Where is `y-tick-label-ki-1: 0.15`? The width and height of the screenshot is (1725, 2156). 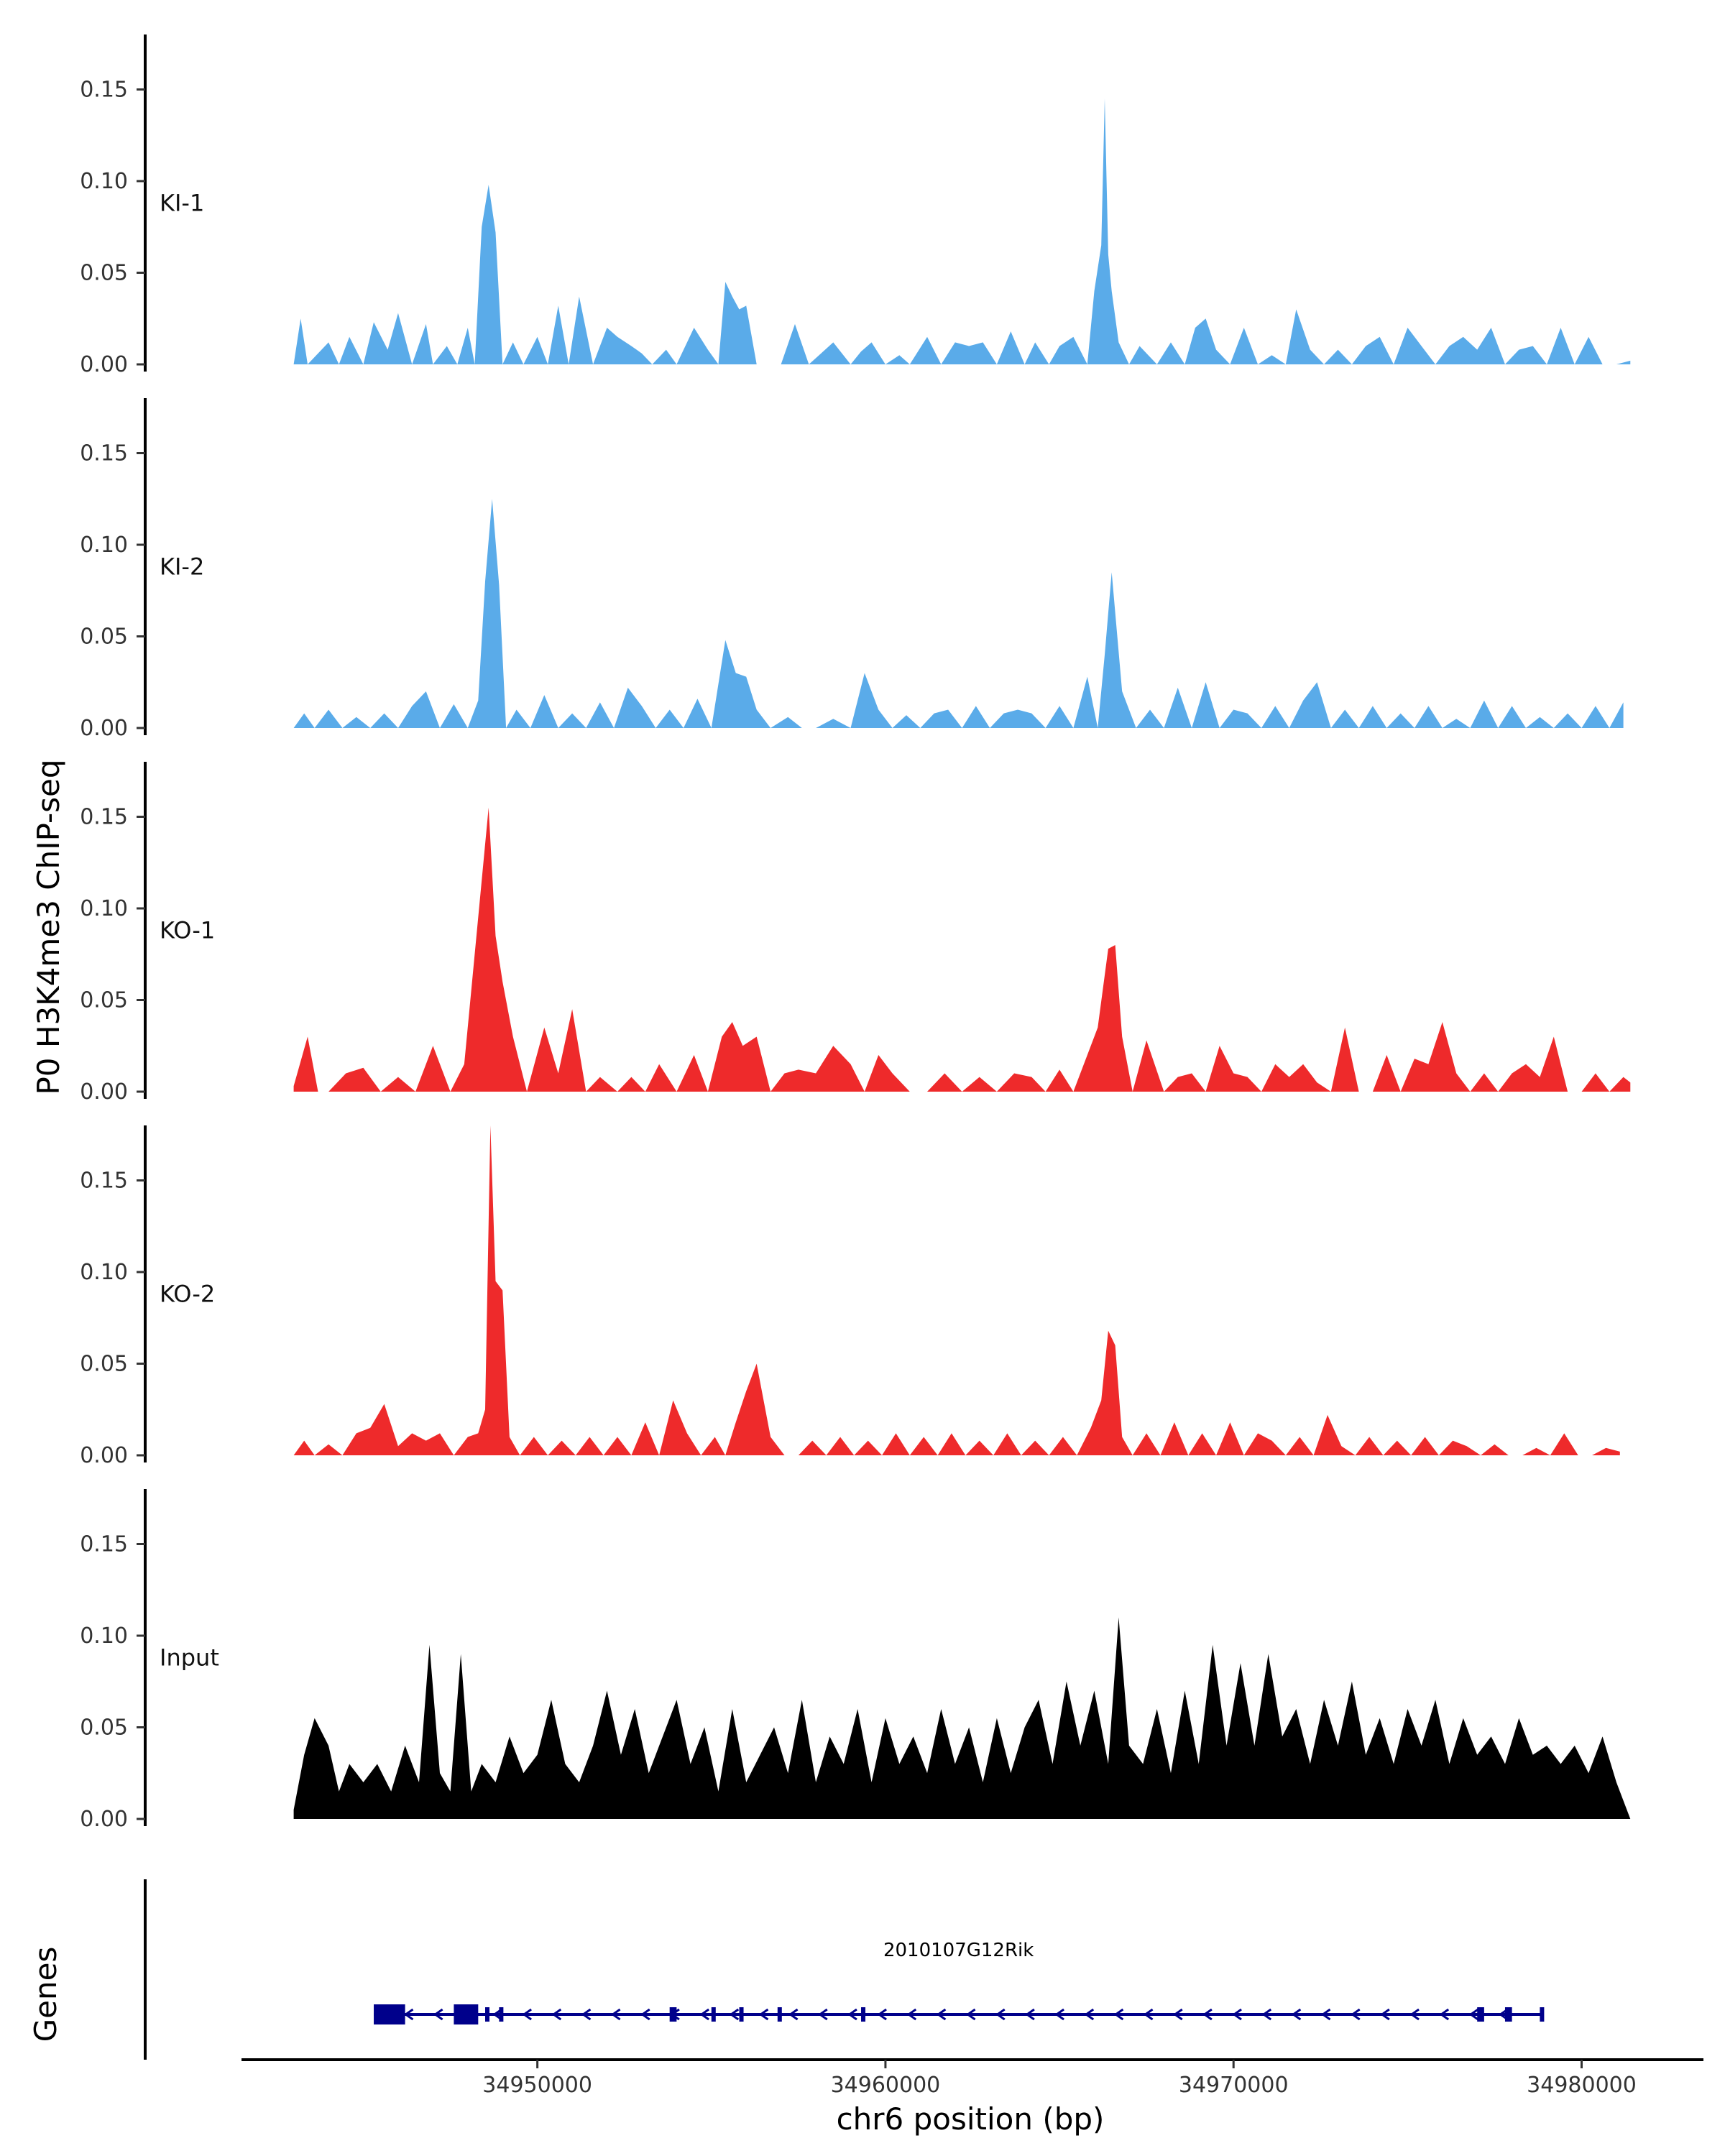
y-tick-label-ki-1: 0.15 is located at coordinates (104, 91).